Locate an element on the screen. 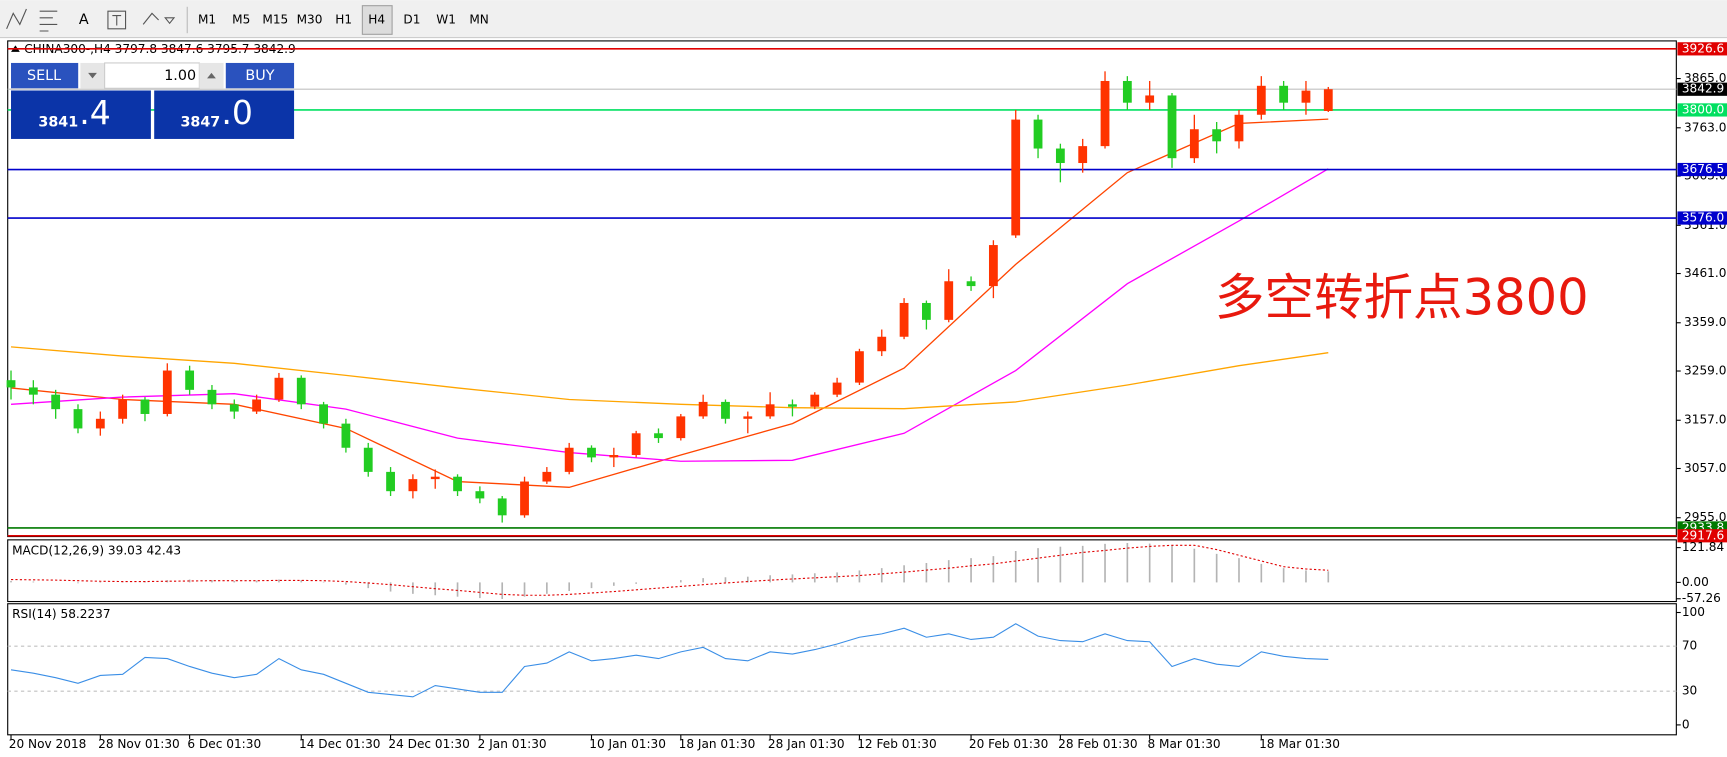 Image resolution: width=1727 pixels, height=757 pixels. y-tick-label: 2955.0 is located at coordinates (1705, 517).